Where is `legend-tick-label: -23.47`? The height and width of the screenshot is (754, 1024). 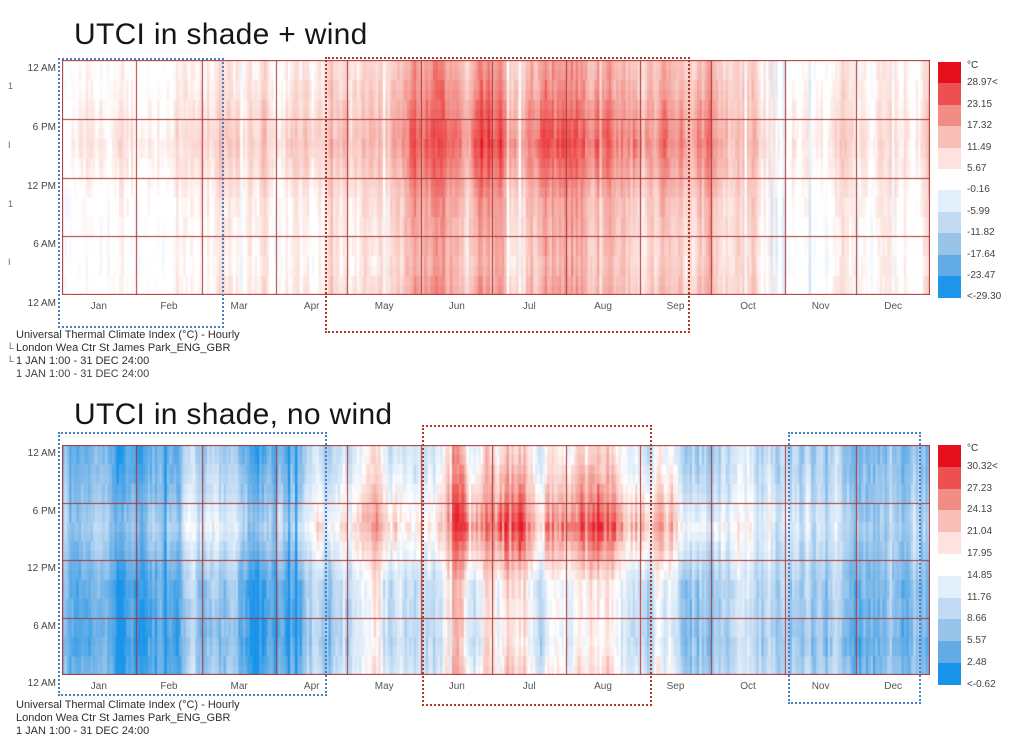
legend-tick-label: -23.47 is located at coordinates (981, 275).